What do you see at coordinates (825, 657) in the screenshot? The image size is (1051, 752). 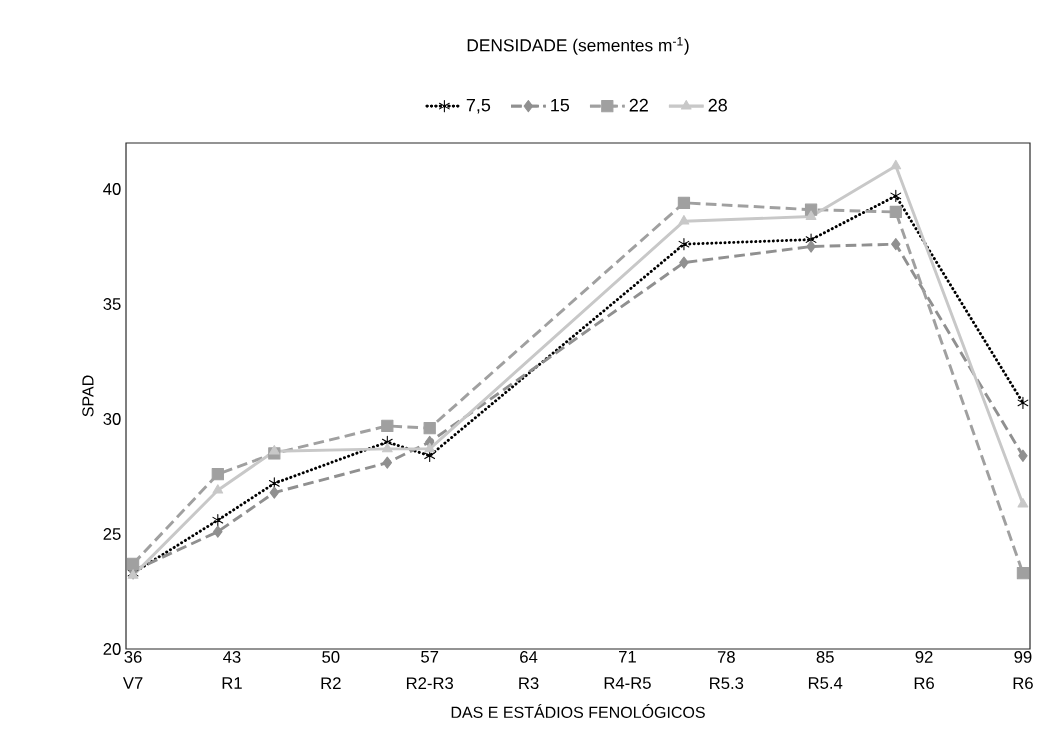 I see `x-tick-label: 85` at bounding box center [825, 657].